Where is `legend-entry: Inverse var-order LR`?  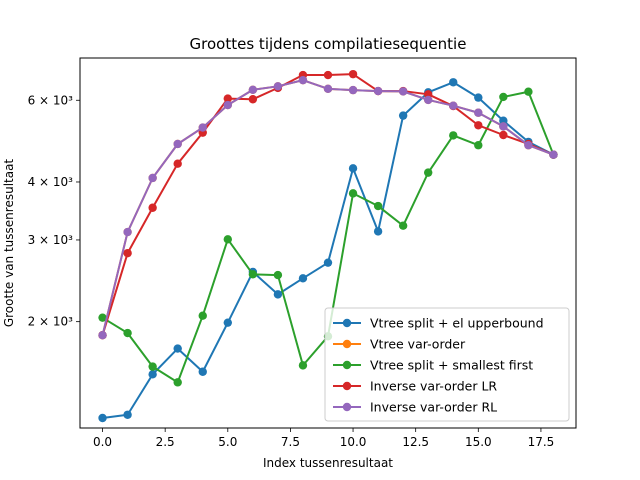
legend-entry: Inverse var-order LR is located at coordinates (415, 386).